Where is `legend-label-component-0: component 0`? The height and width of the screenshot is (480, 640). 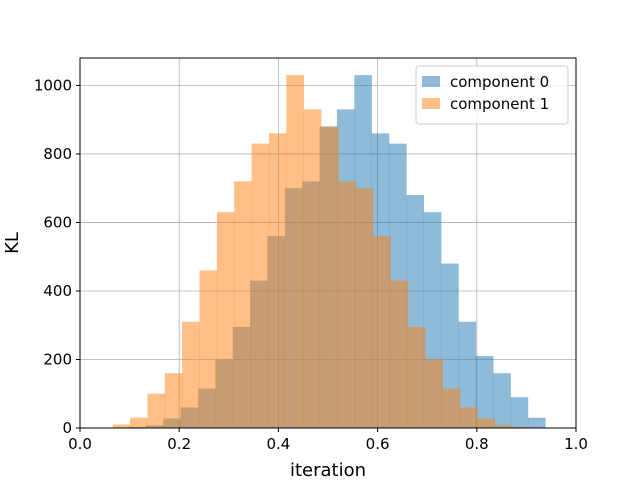 legend-label-component-0: component 0 is located at coordinates (499, 82).